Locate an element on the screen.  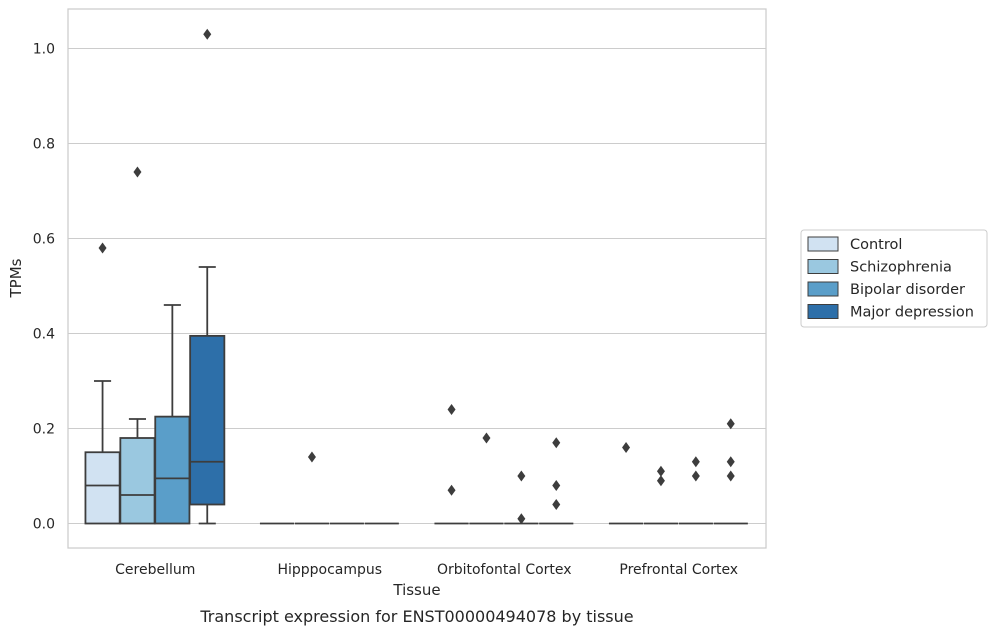
legend-frame is located at coordinates (894, 278).